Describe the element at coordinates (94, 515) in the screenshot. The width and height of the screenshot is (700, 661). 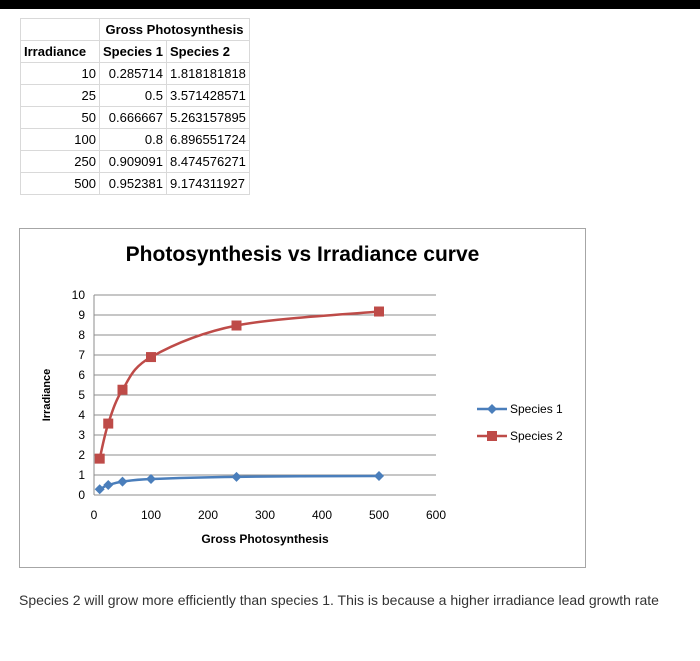
I see `x-tick-label: 0` at that location.